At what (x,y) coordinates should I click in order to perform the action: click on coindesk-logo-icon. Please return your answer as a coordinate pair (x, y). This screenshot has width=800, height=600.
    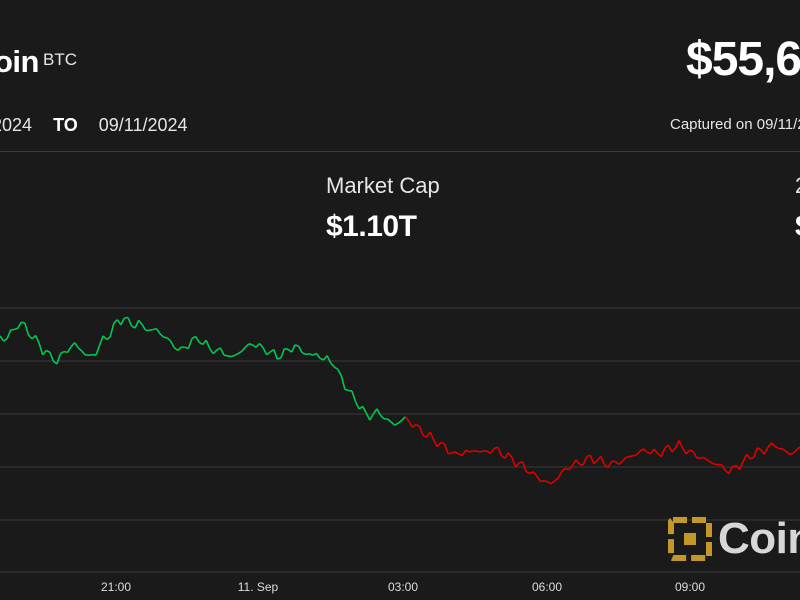
    Looking at the image, I should click on (690, 539).